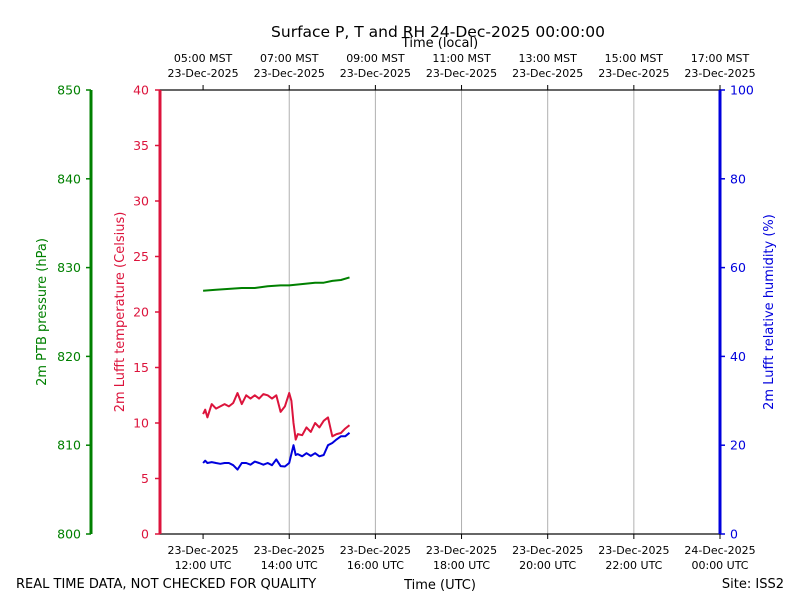 The height and width of the screenshot is (600, 800). Describe the element at coordinates (203, 565) in the screenshot. I see `x-tick-label-time: 12:00 UTC` at that location.